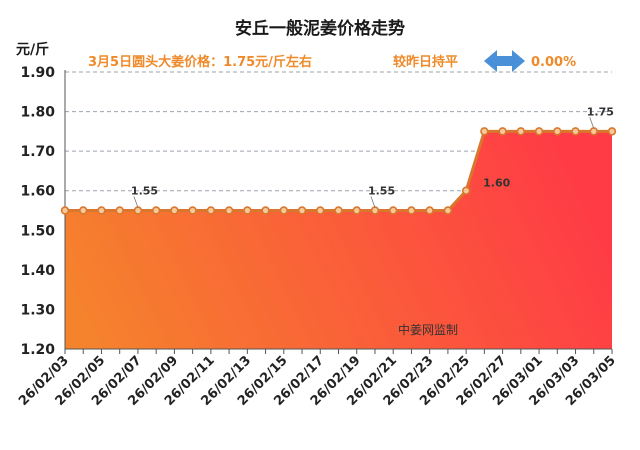  Describe the element at coordinates (425, 62) in the screenshot. I see `compare-text: 较昨日持平` at that location.